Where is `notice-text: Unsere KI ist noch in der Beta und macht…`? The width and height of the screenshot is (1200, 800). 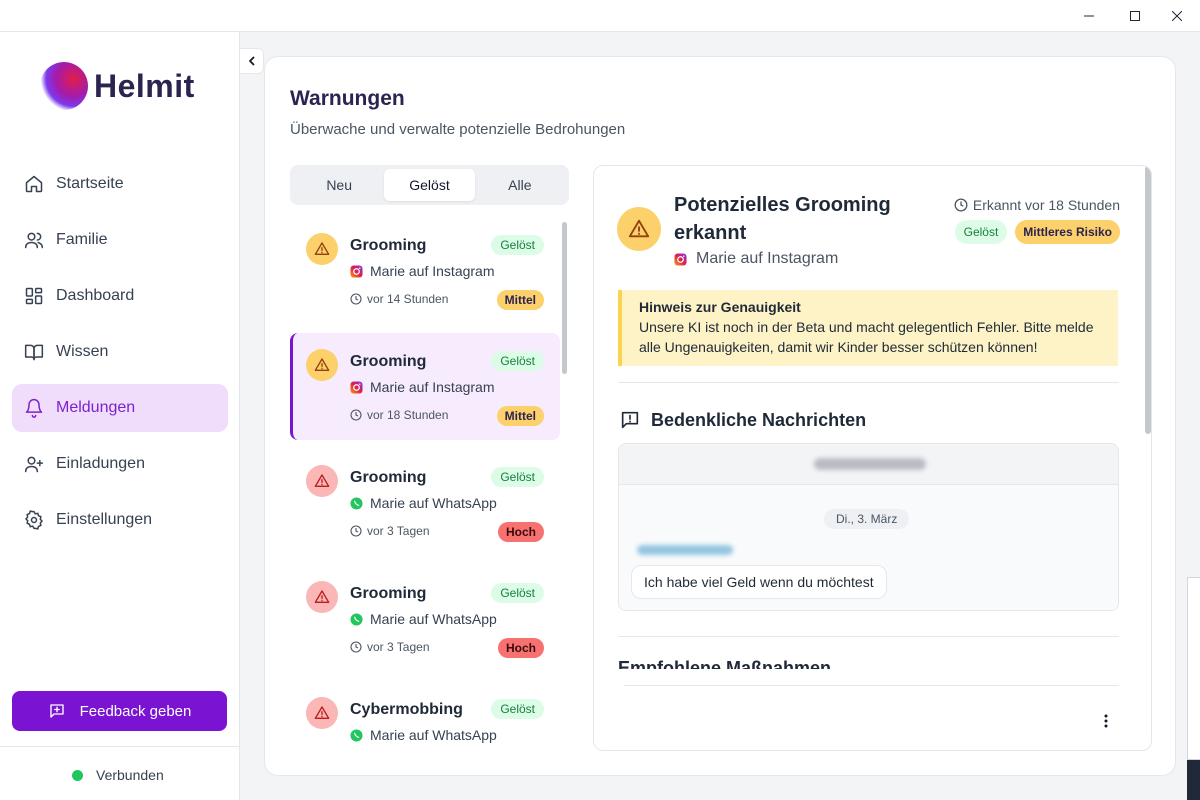 notice-text: Unsere KI ist noch in der Beta und macht… is located at coordinates (866, 337).